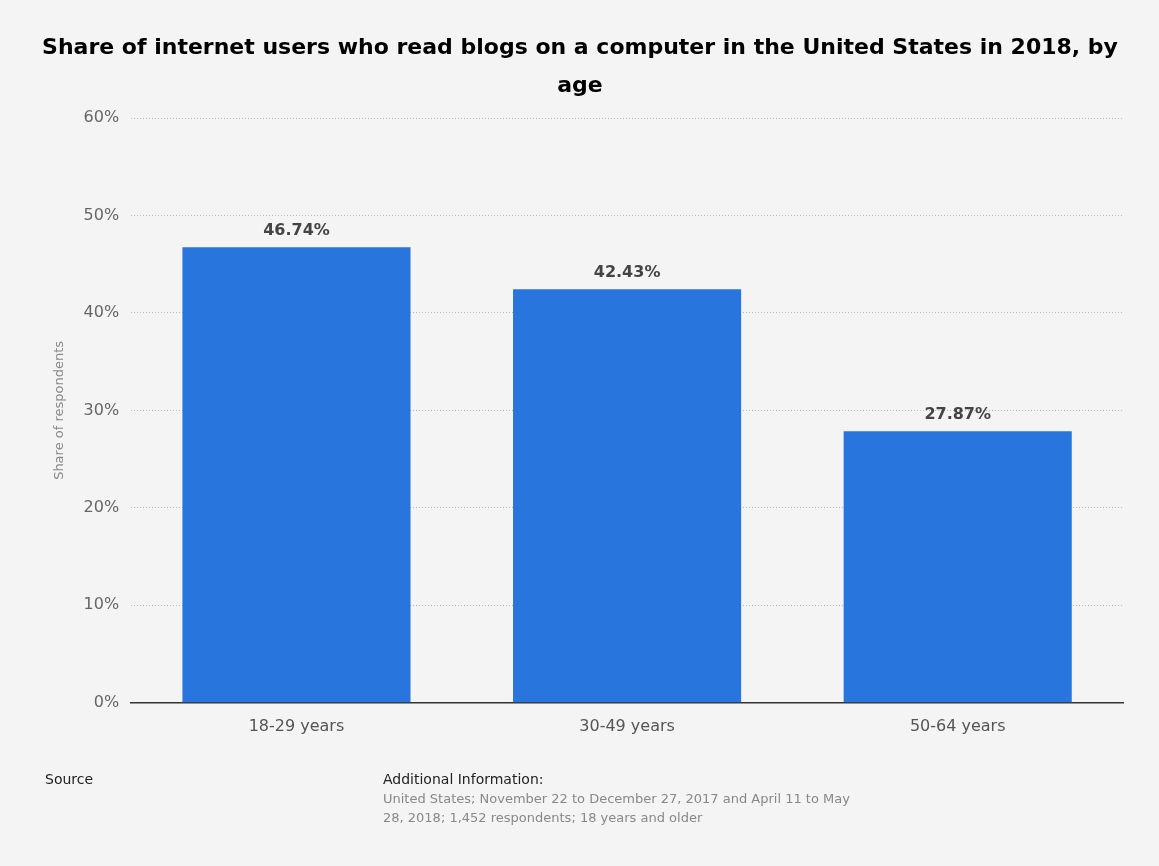 The image size is (1159, 866). Describe the element at coordinates (958, 414) in the screenshot. I see `data-label: 27.87%` at that location.